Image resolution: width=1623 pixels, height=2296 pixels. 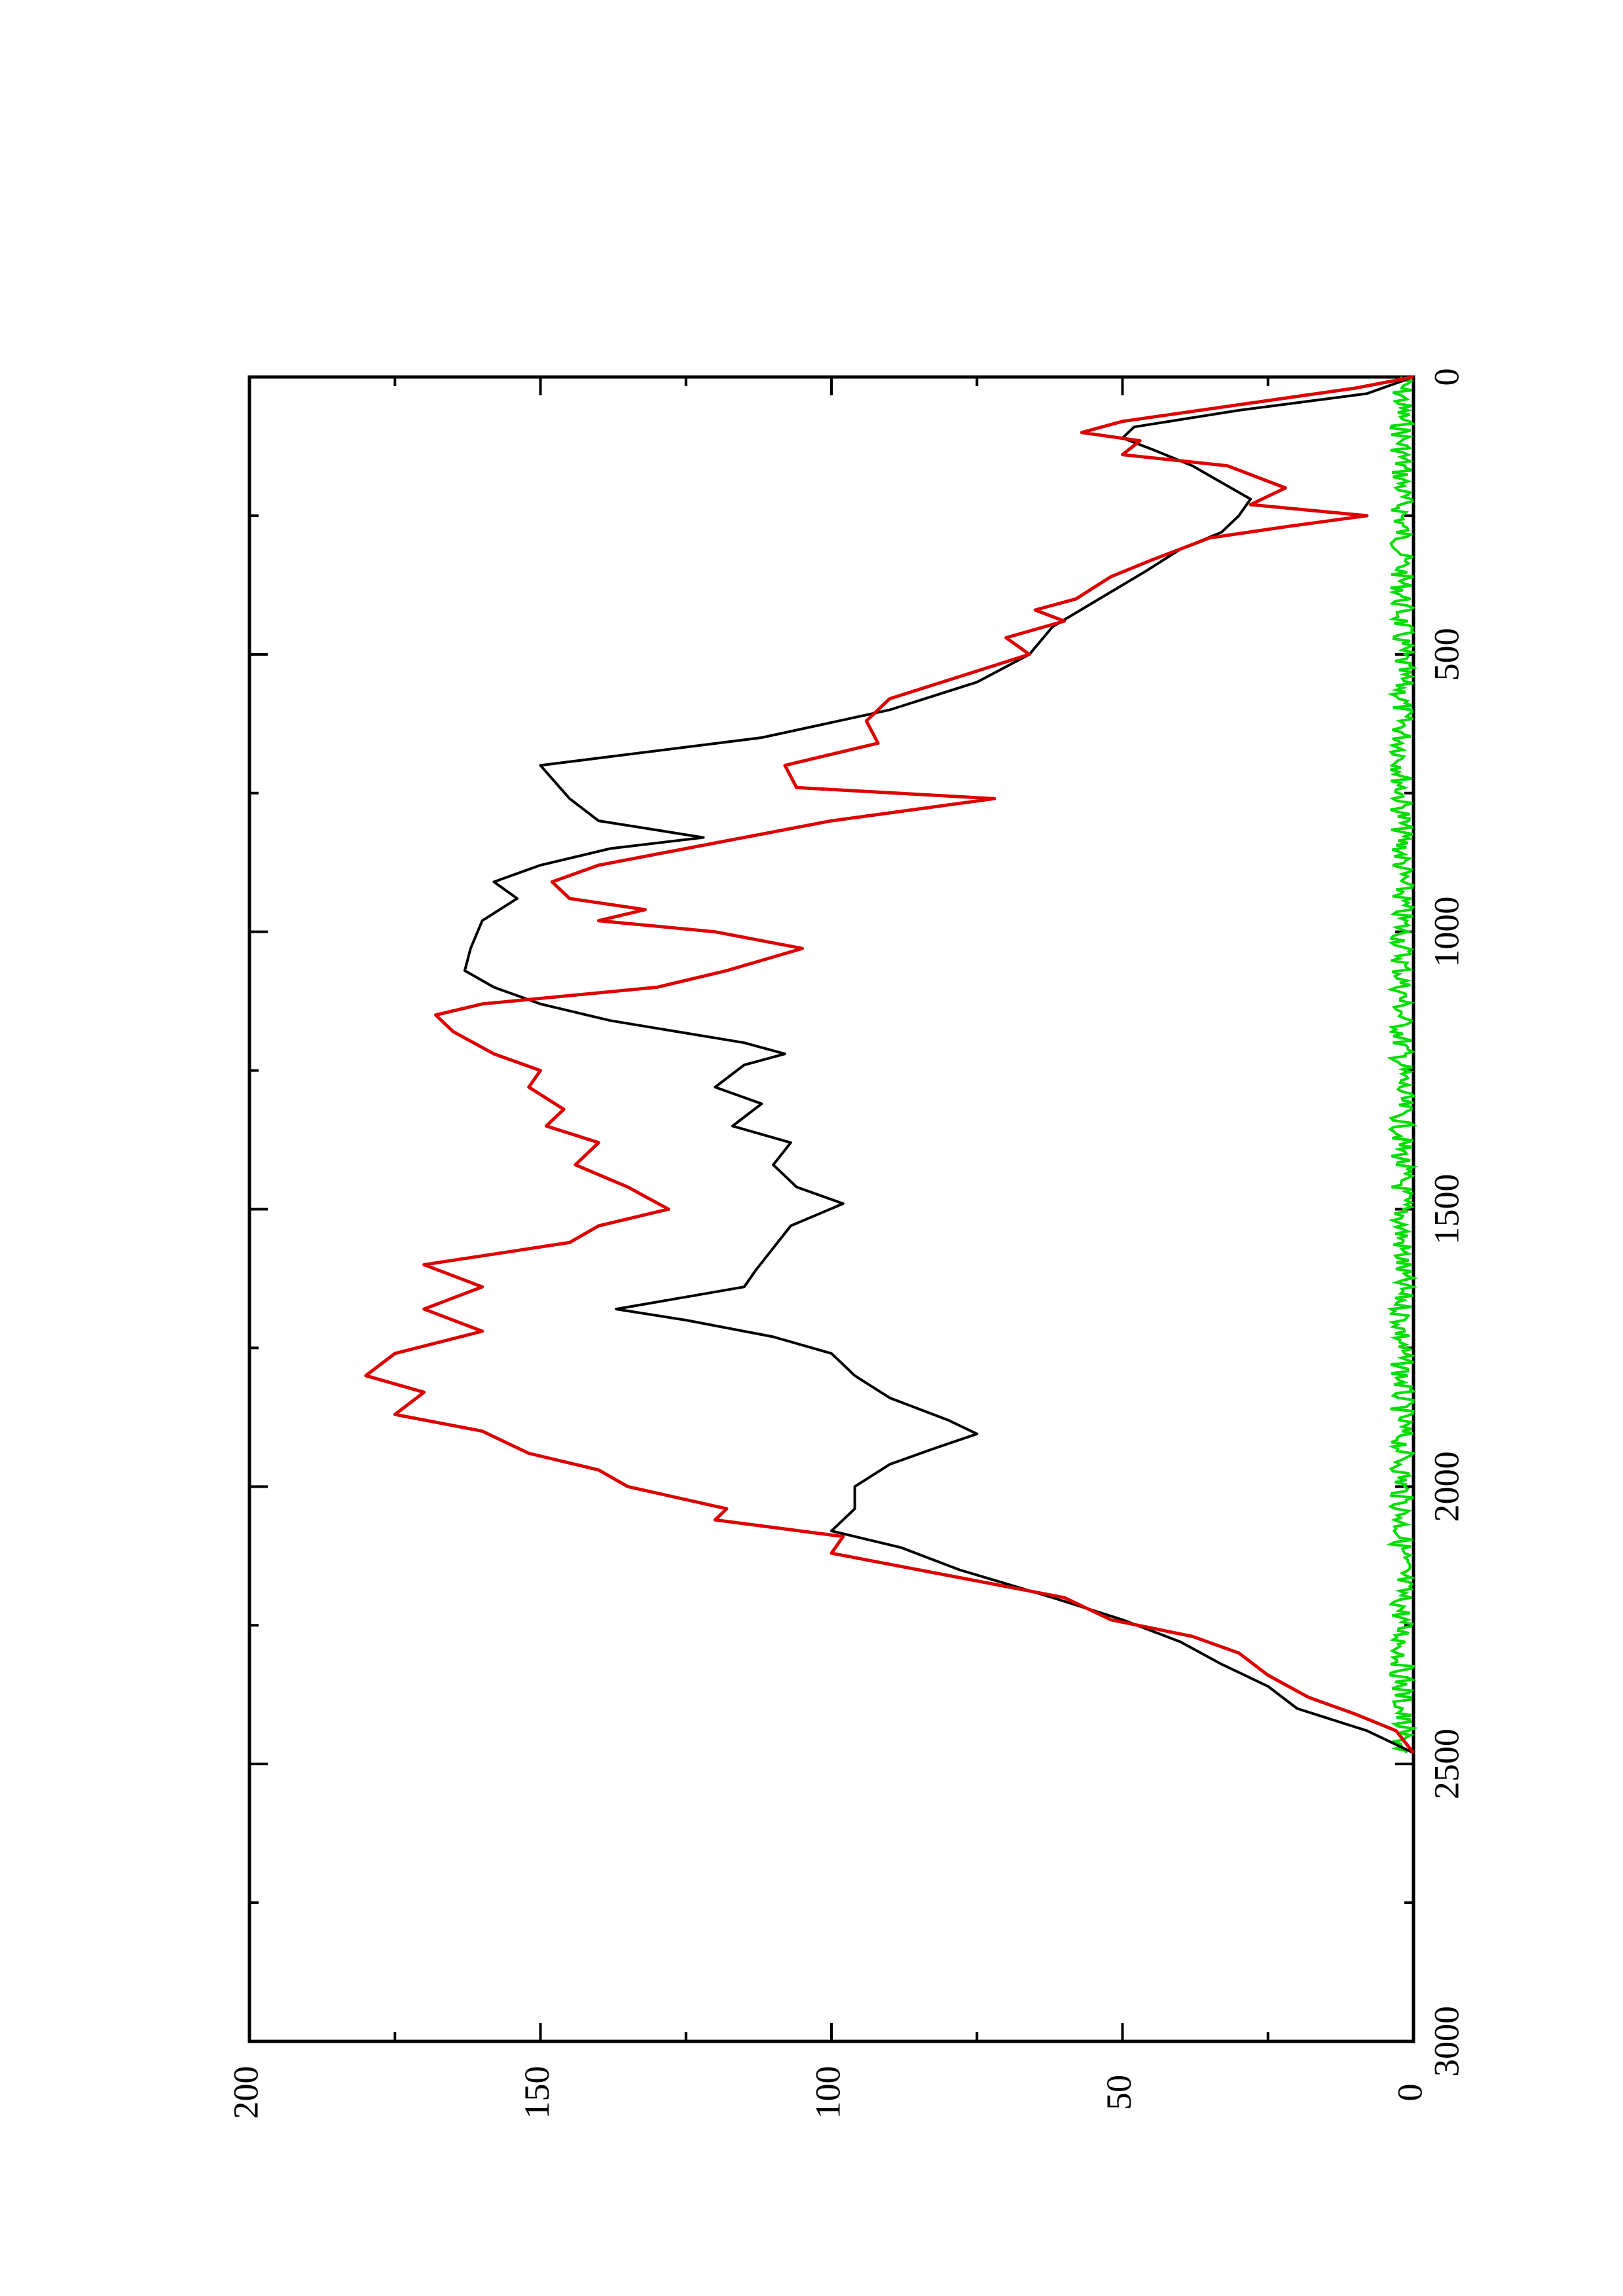 I want to click on x-tick-label: 500, so click(x=1446, y=654).